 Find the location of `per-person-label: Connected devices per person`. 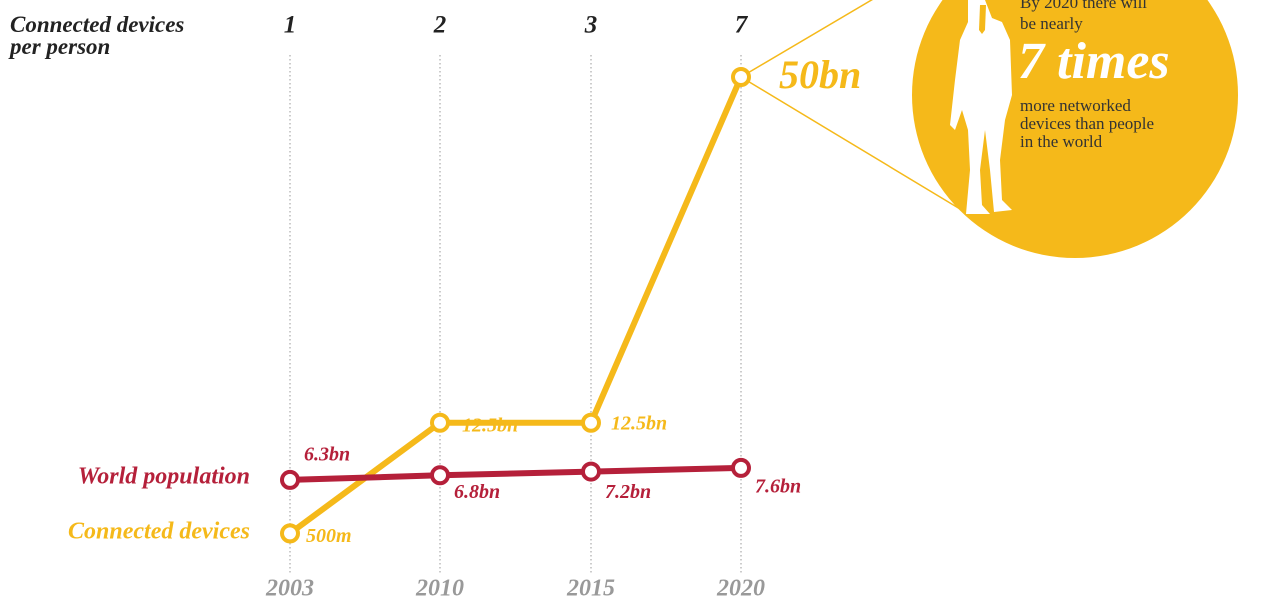

per-person-label: Connected devices per person is located at coordinates (99, 35).